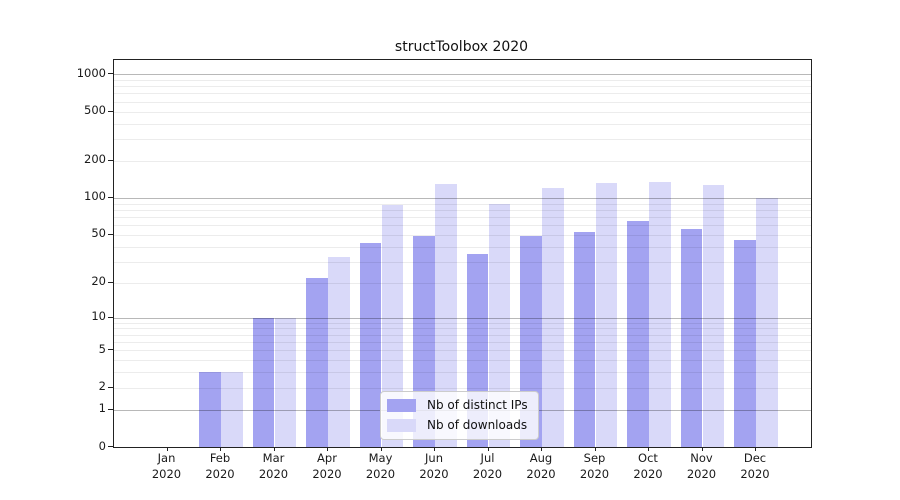  I want to click on y-tick-label-10: 10, so click(98, 316).